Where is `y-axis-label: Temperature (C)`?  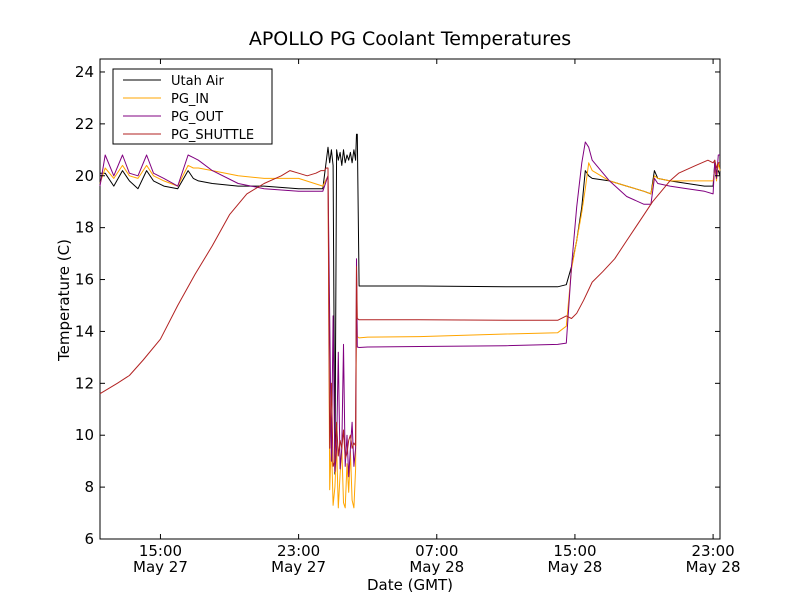 y-axis-label: Temperature (C) is located at coordinates (64, 300).